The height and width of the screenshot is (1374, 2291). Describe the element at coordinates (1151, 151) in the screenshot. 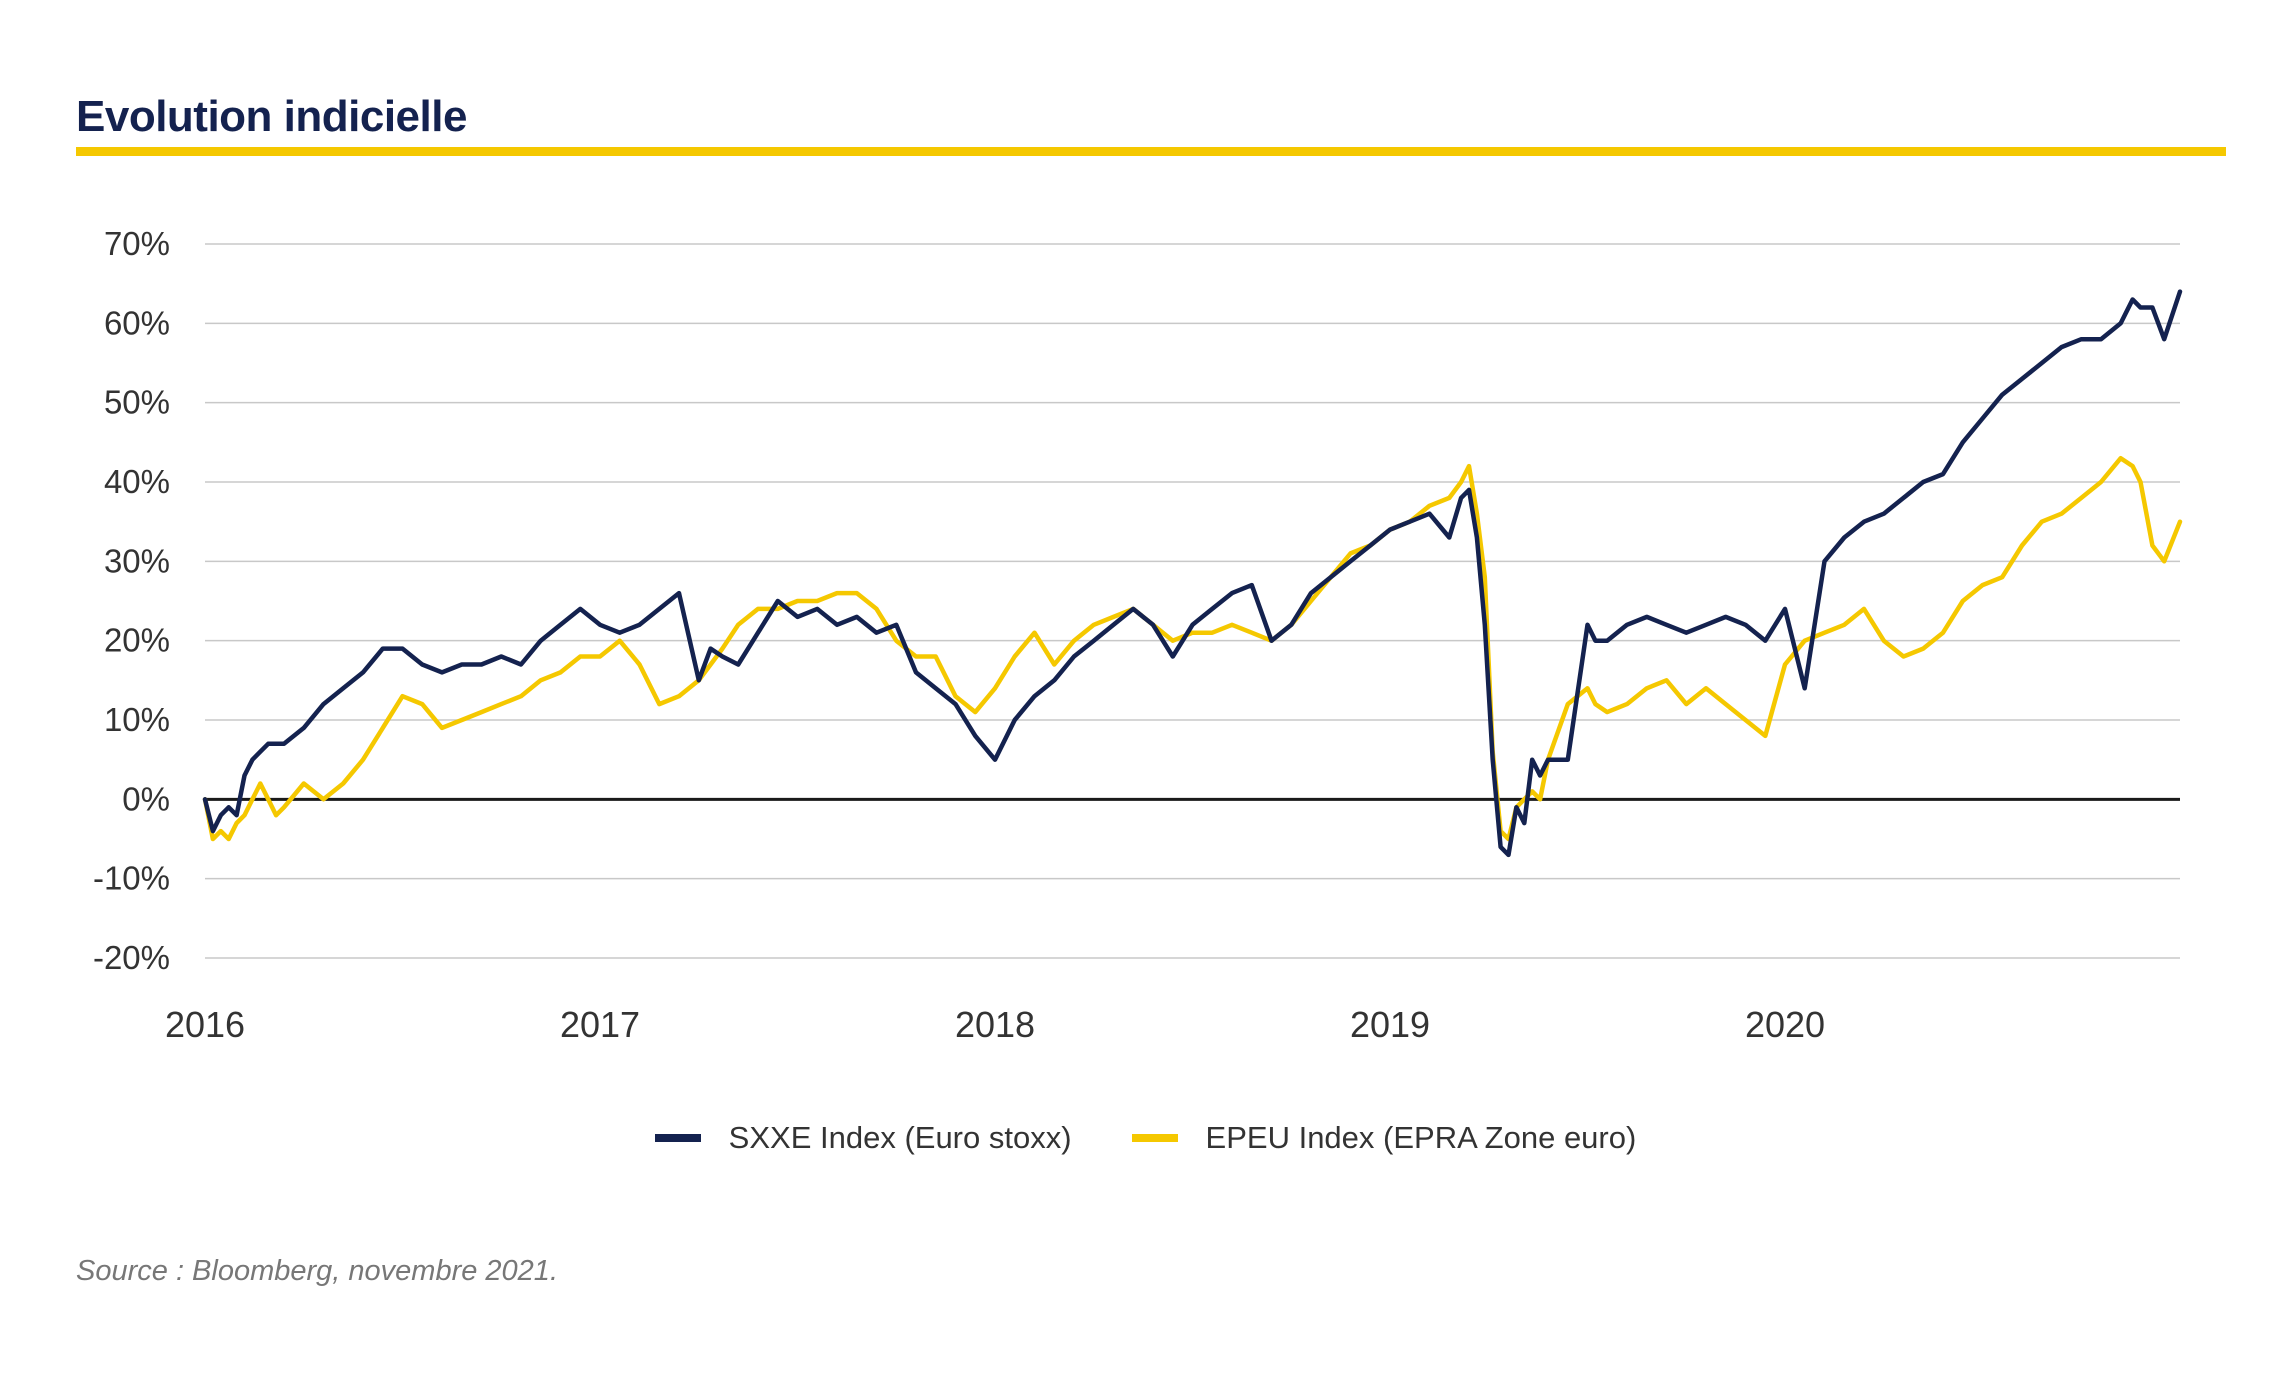

I see `title-underline` at that location.